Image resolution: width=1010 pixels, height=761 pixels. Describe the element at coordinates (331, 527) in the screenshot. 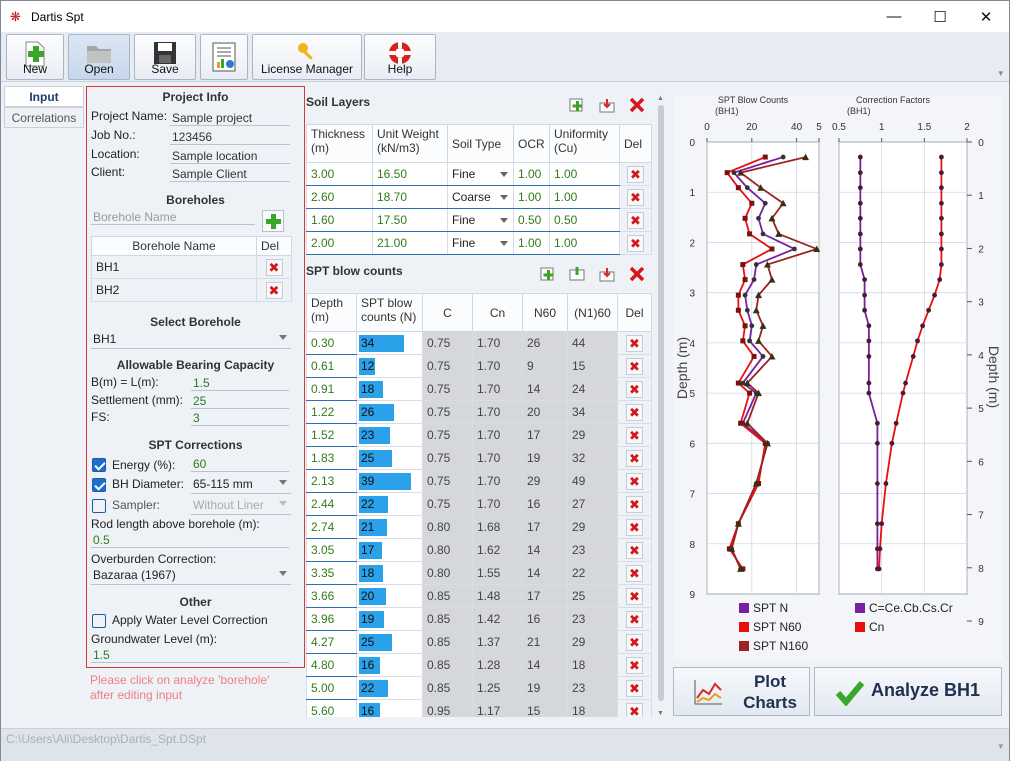

I see `depth-cell: 2.74` at that location.